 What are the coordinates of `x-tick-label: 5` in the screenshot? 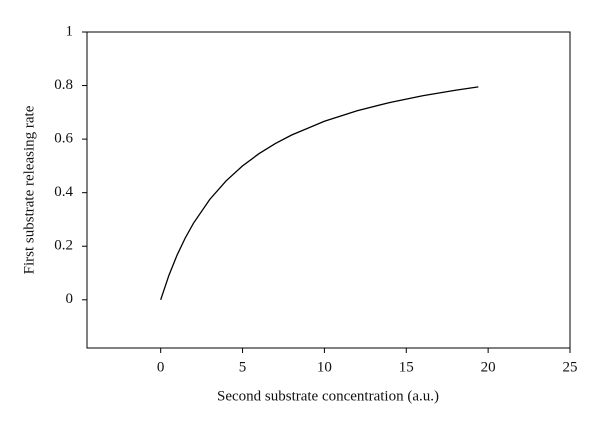 It's located at (243, 367).